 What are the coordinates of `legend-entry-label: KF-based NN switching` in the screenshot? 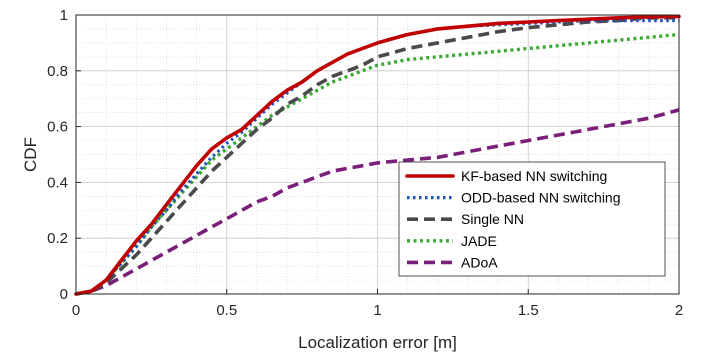 It's located at (534, 176).